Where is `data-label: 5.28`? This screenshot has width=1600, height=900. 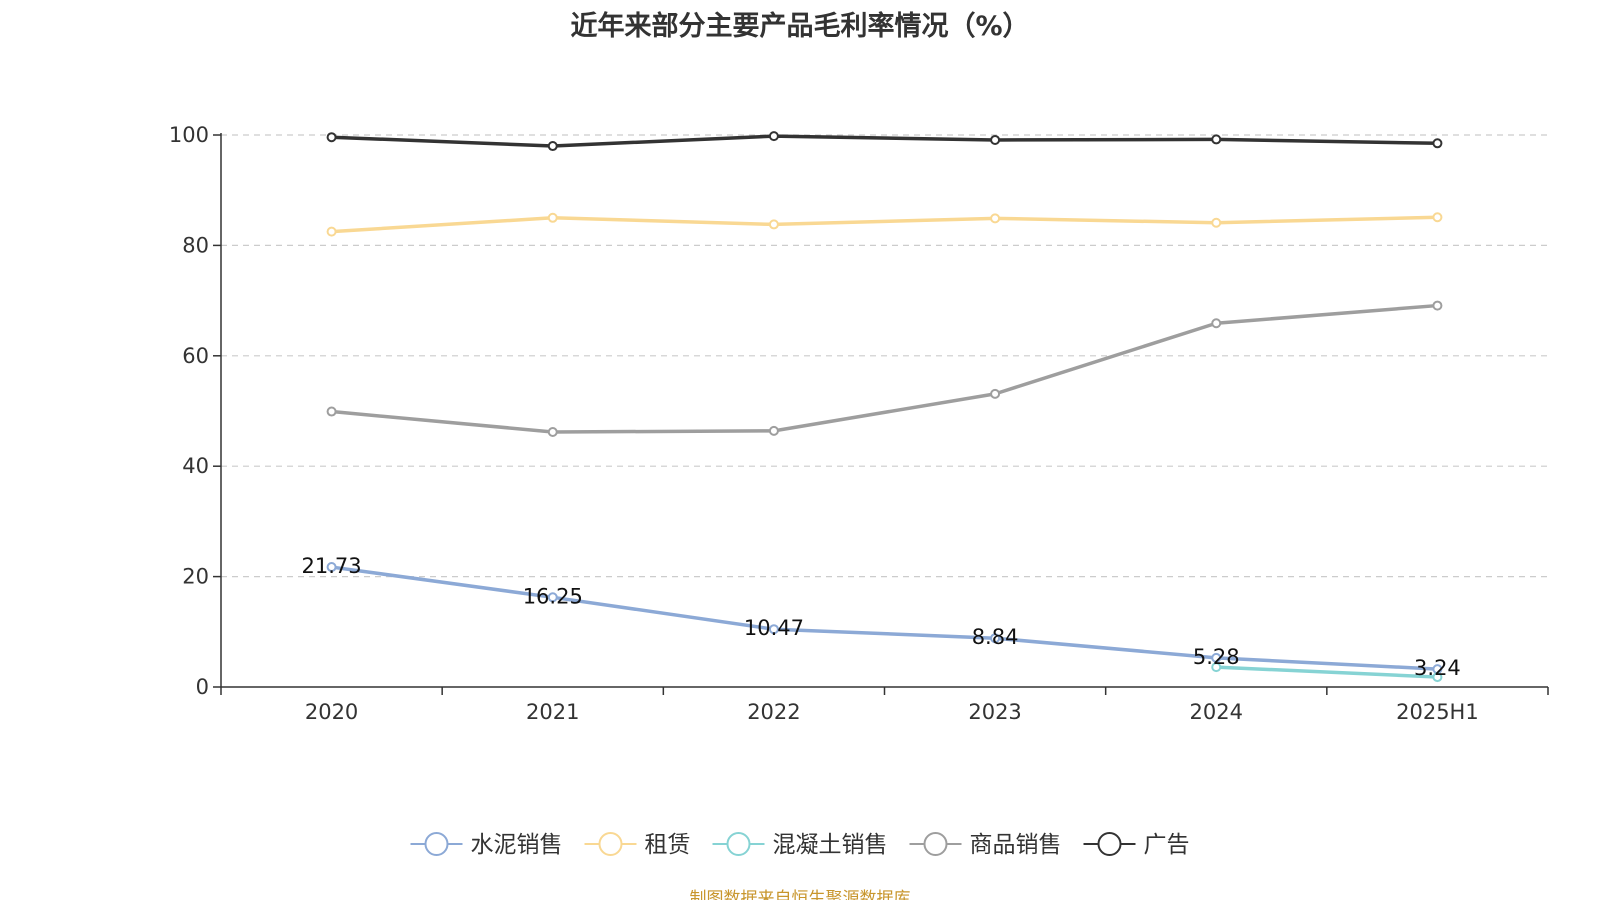
data-label: 5.28 is located at coordinates (1216, 657).